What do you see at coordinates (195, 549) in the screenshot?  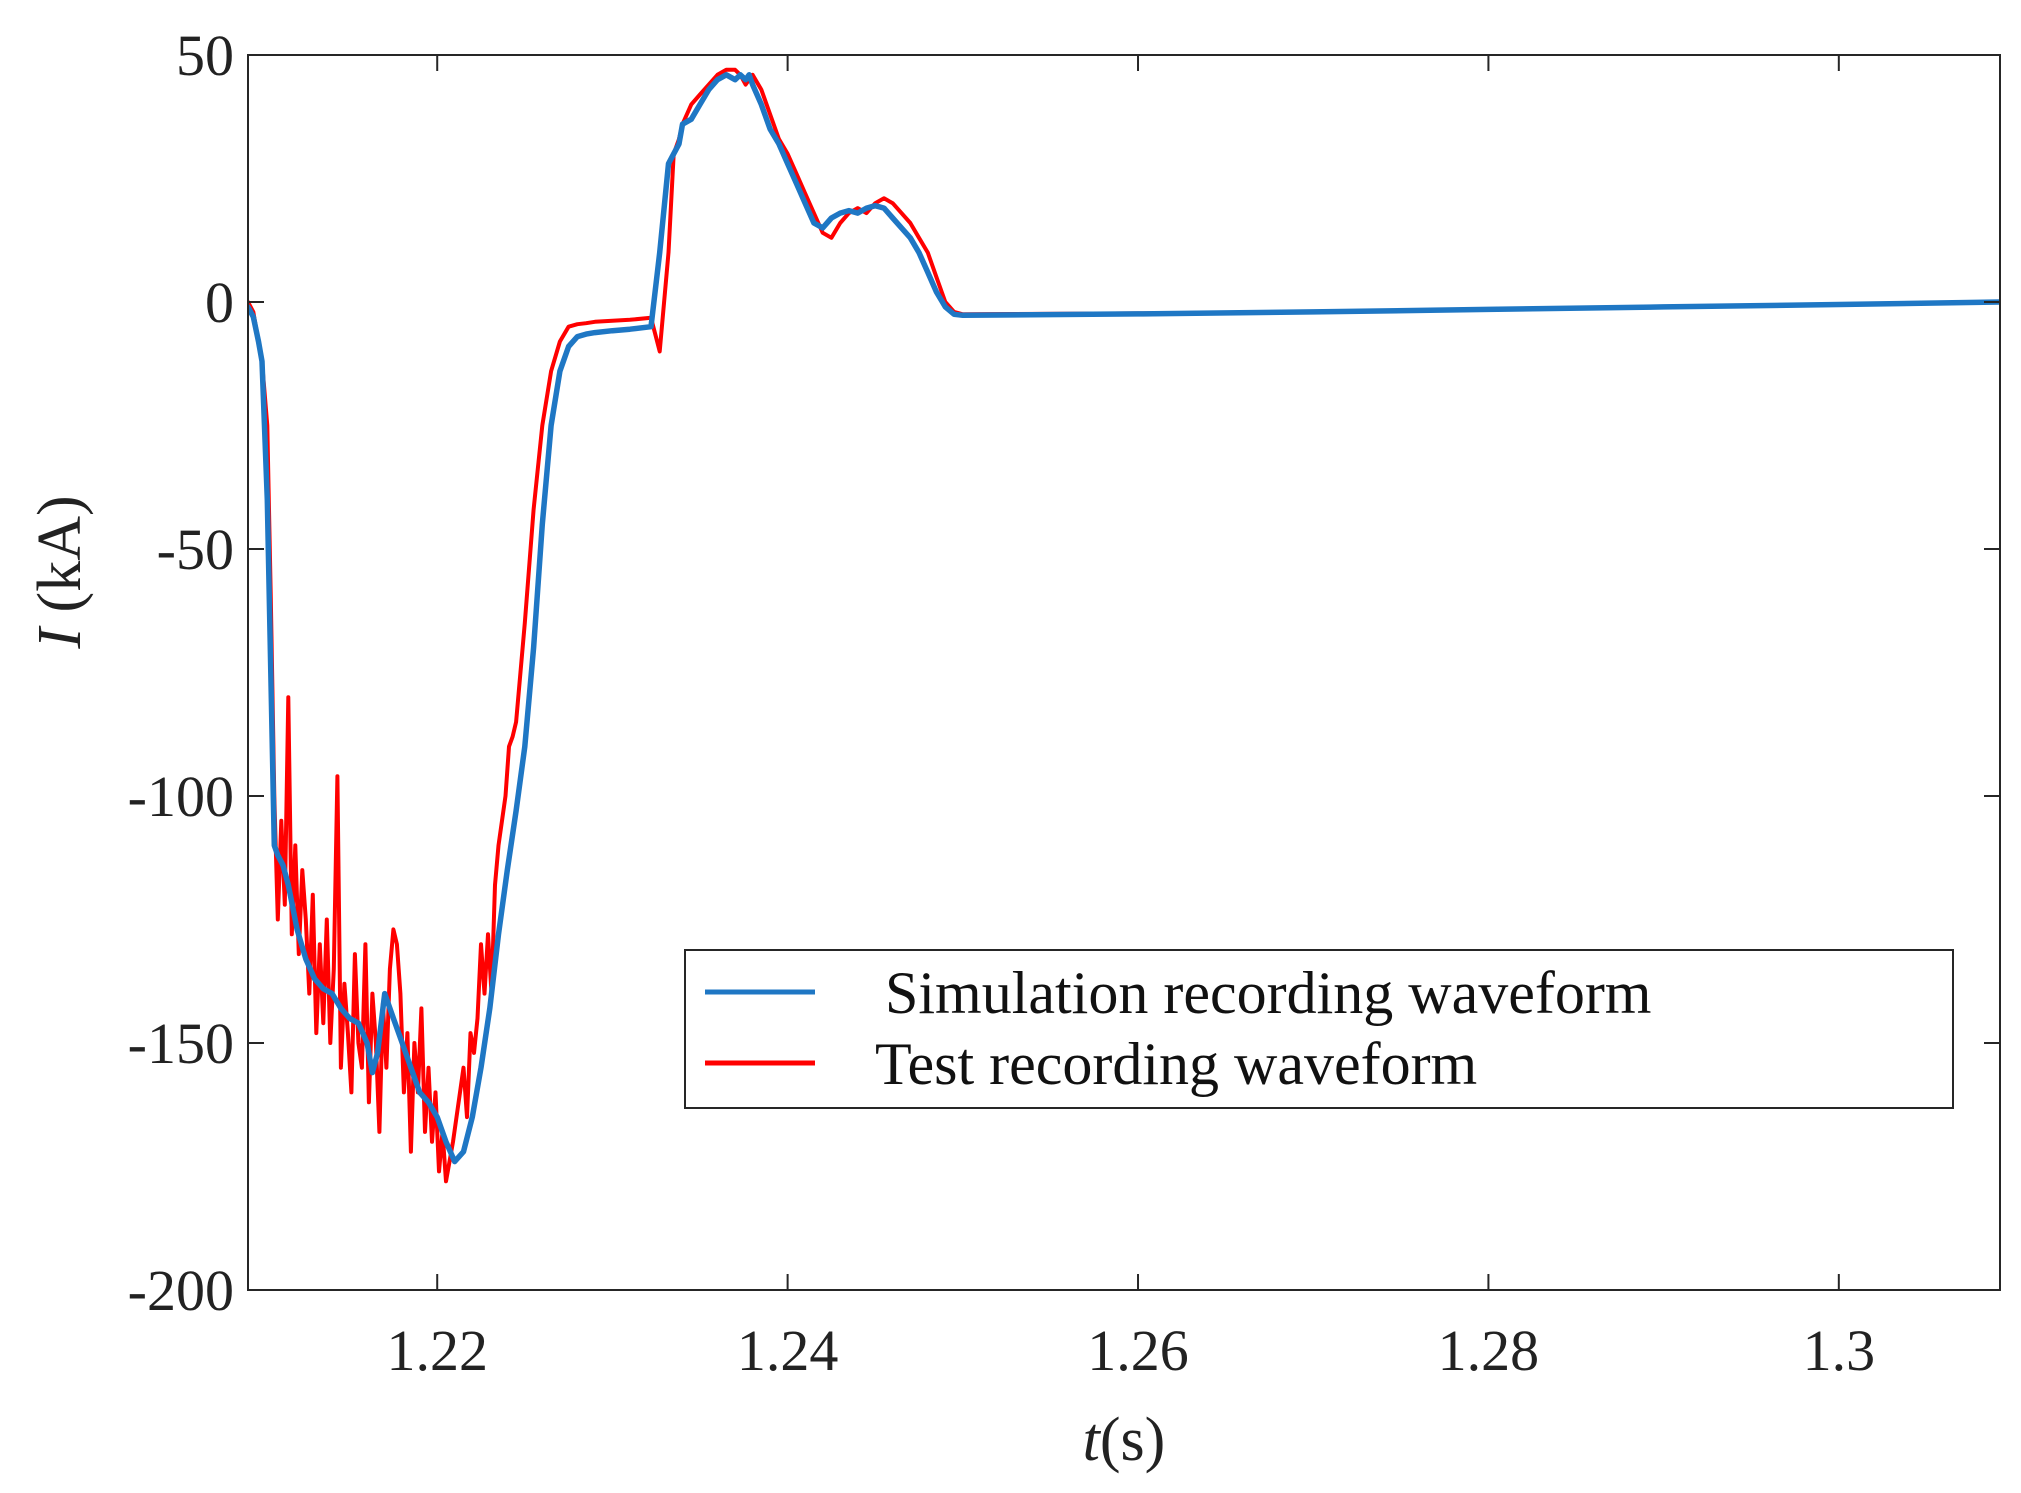 I see `y-tick-label: -50` at bounding box center [195, 549].